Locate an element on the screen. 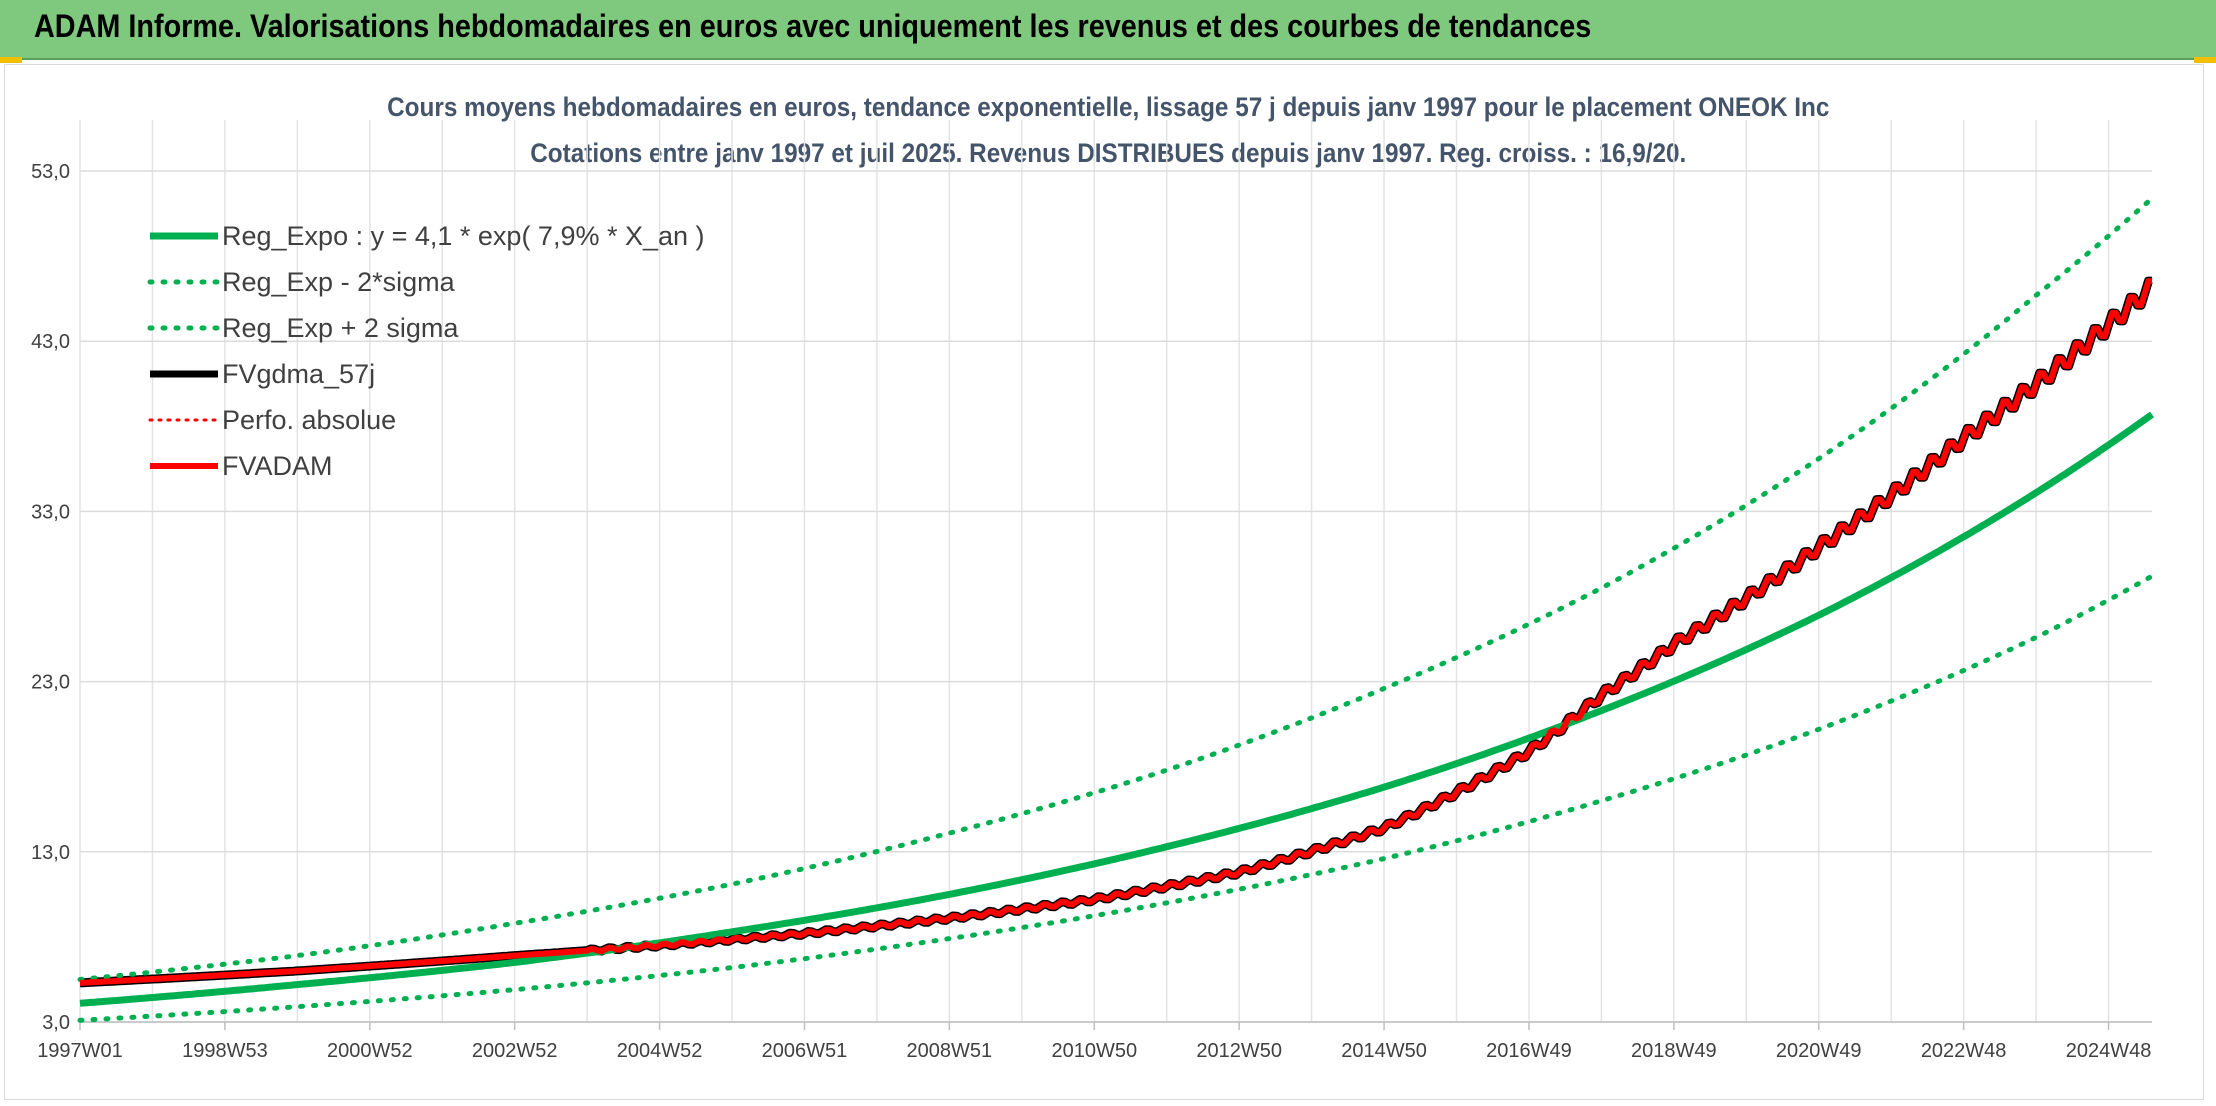 The height and width of the screenshot is (1106, 2216). x-tick-label: 1998W53 is located at coordinates (225, 1051).